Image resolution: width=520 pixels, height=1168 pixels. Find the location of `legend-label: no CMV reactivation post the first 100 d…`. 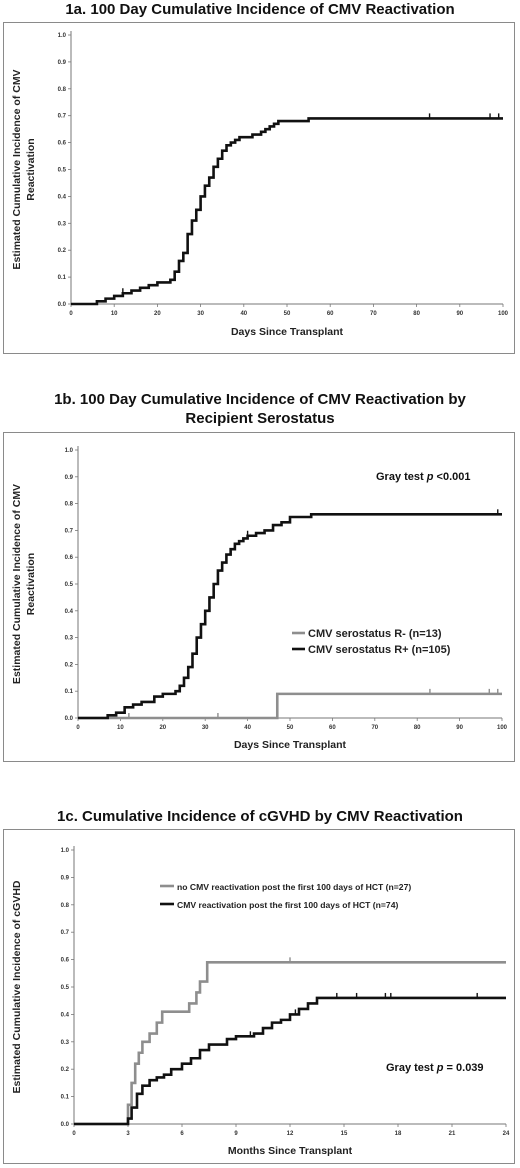

legend-label: no CMV reactivation post the first 100 d… is located at coordinates (294, 887).